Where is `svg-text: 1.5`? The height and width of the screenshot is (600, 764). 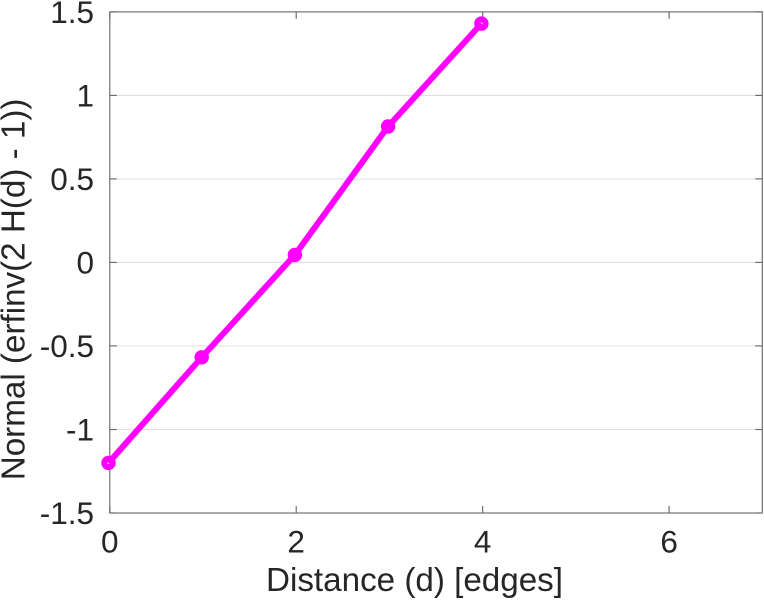 svg-text: 1.5 is located at coordinates (72, 15).